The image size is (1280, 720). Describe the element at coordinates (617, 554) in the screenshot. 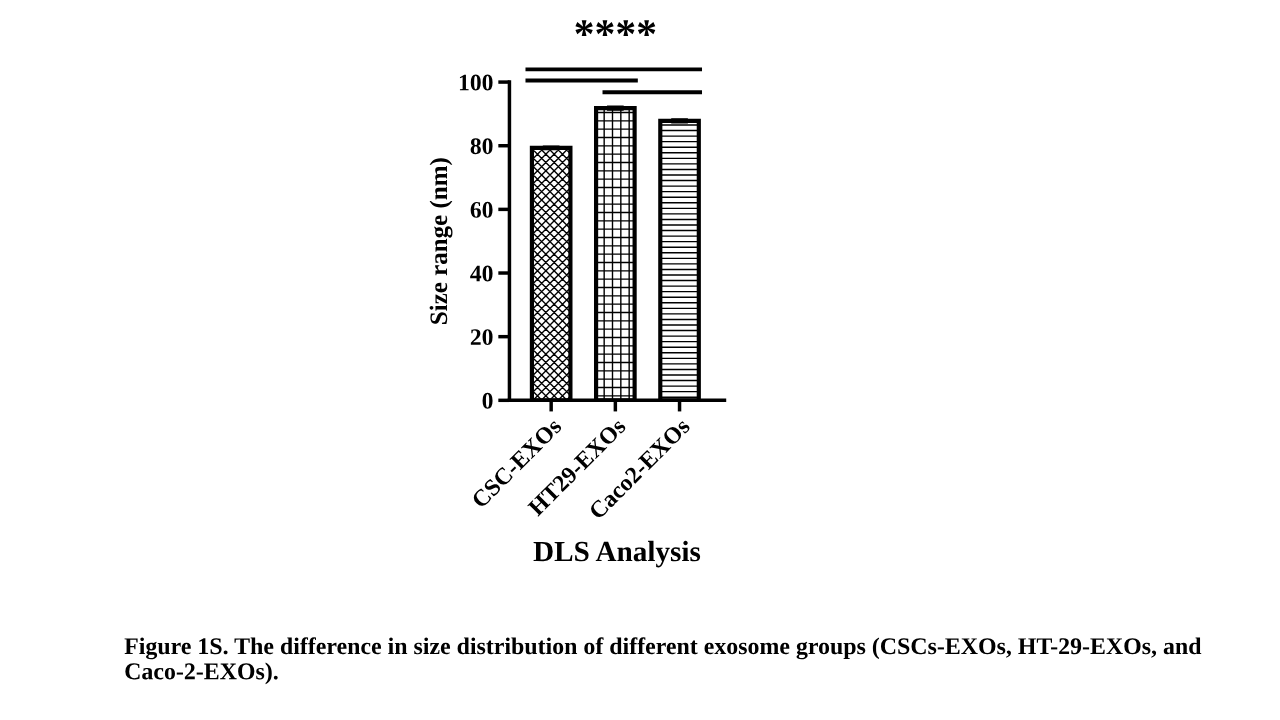

I see `x-axis-title: DLS Analysis` at that location.